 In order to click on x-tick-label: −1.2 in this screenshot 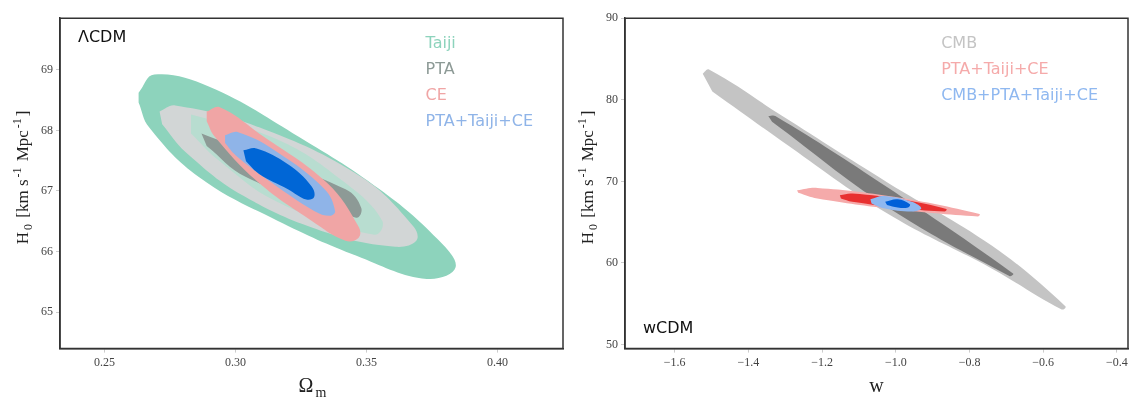, I will do `click(822, 361)`.